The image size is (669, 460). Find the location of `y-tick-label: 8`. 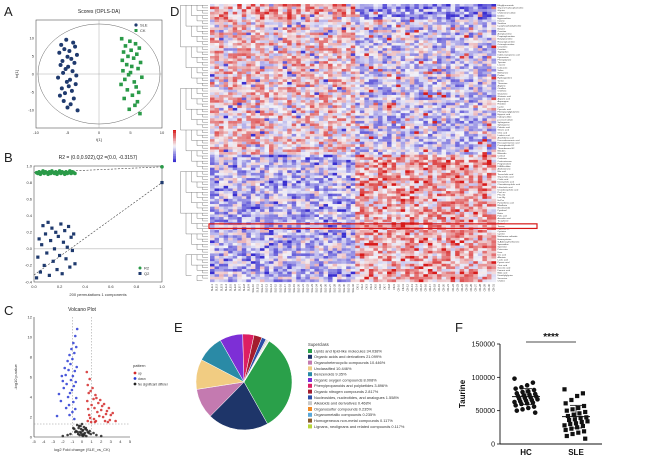

y-tick-label: 8 is located at coordinates (31, 356).